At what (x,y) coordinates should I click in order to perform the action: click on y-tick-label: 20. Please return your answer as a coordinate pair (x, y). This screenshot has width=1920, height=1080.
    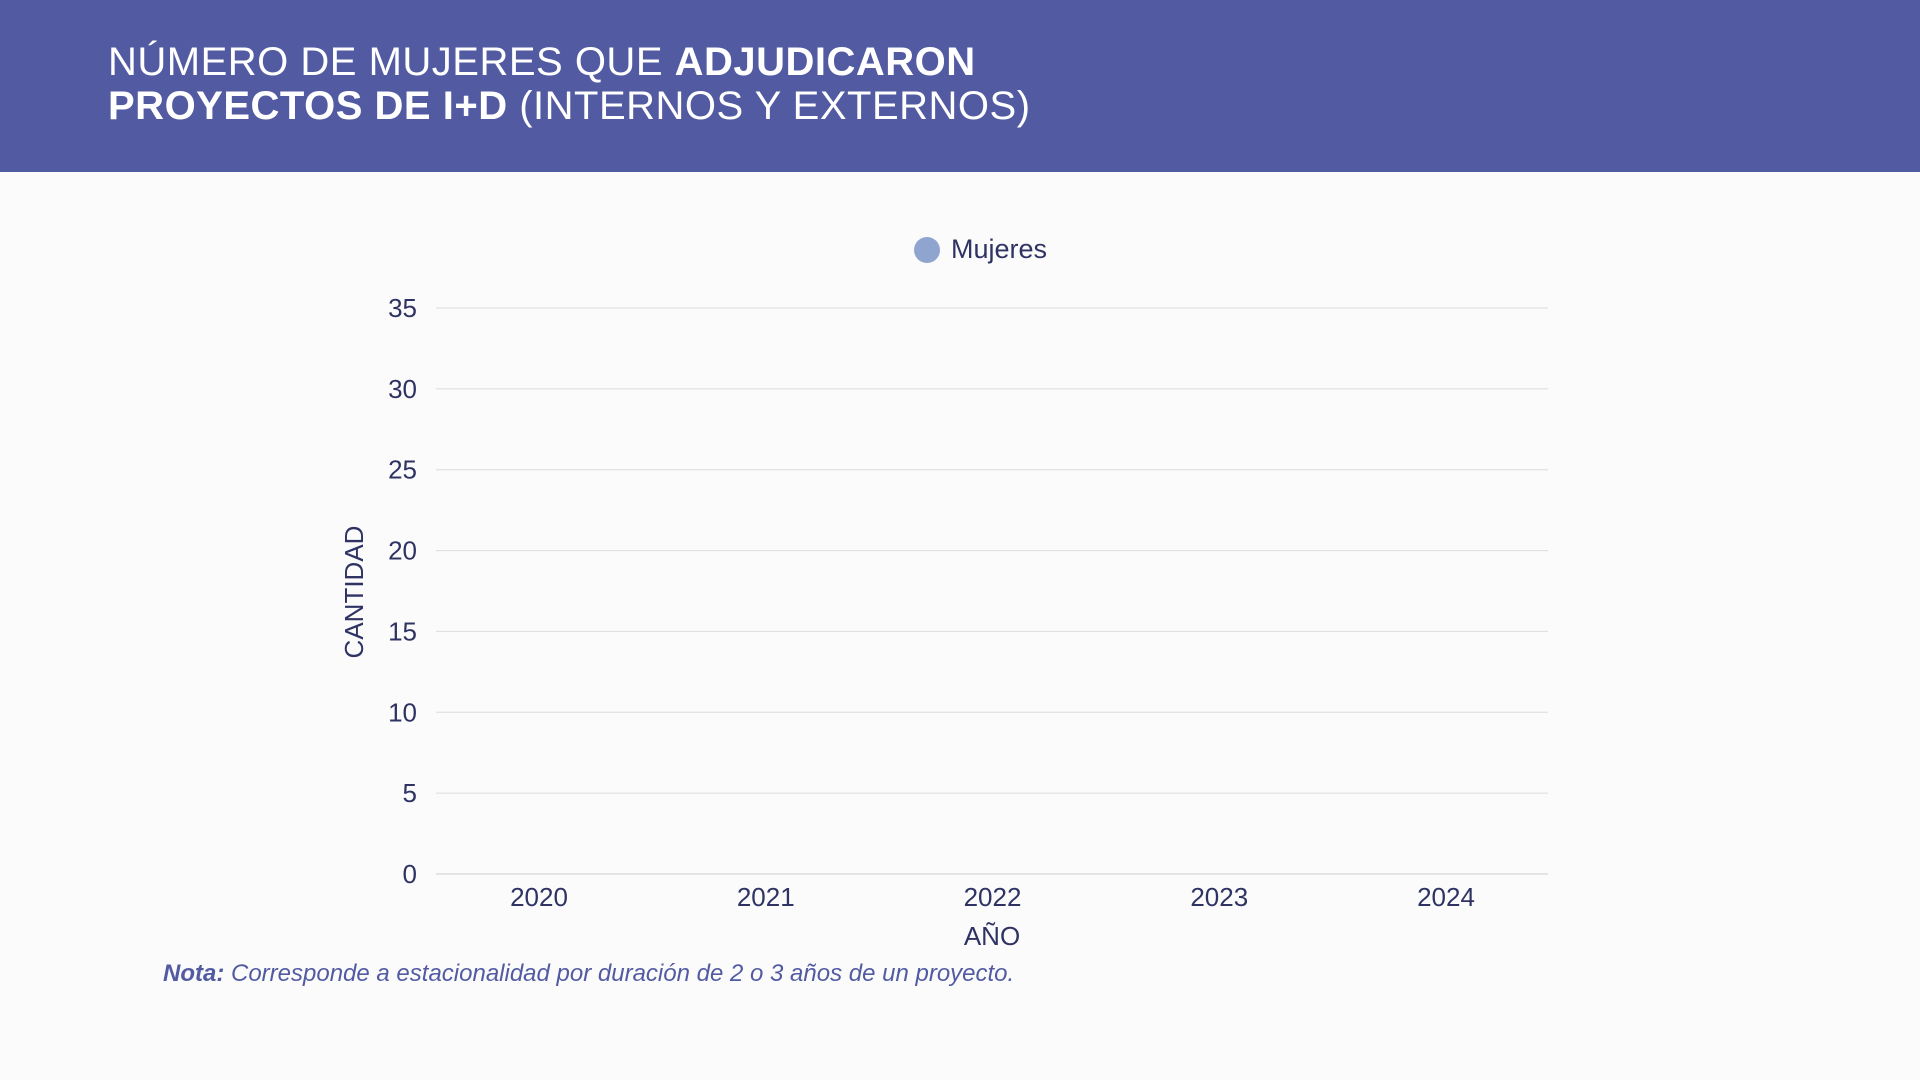
    Looking at the image, I should click on (402, 551).